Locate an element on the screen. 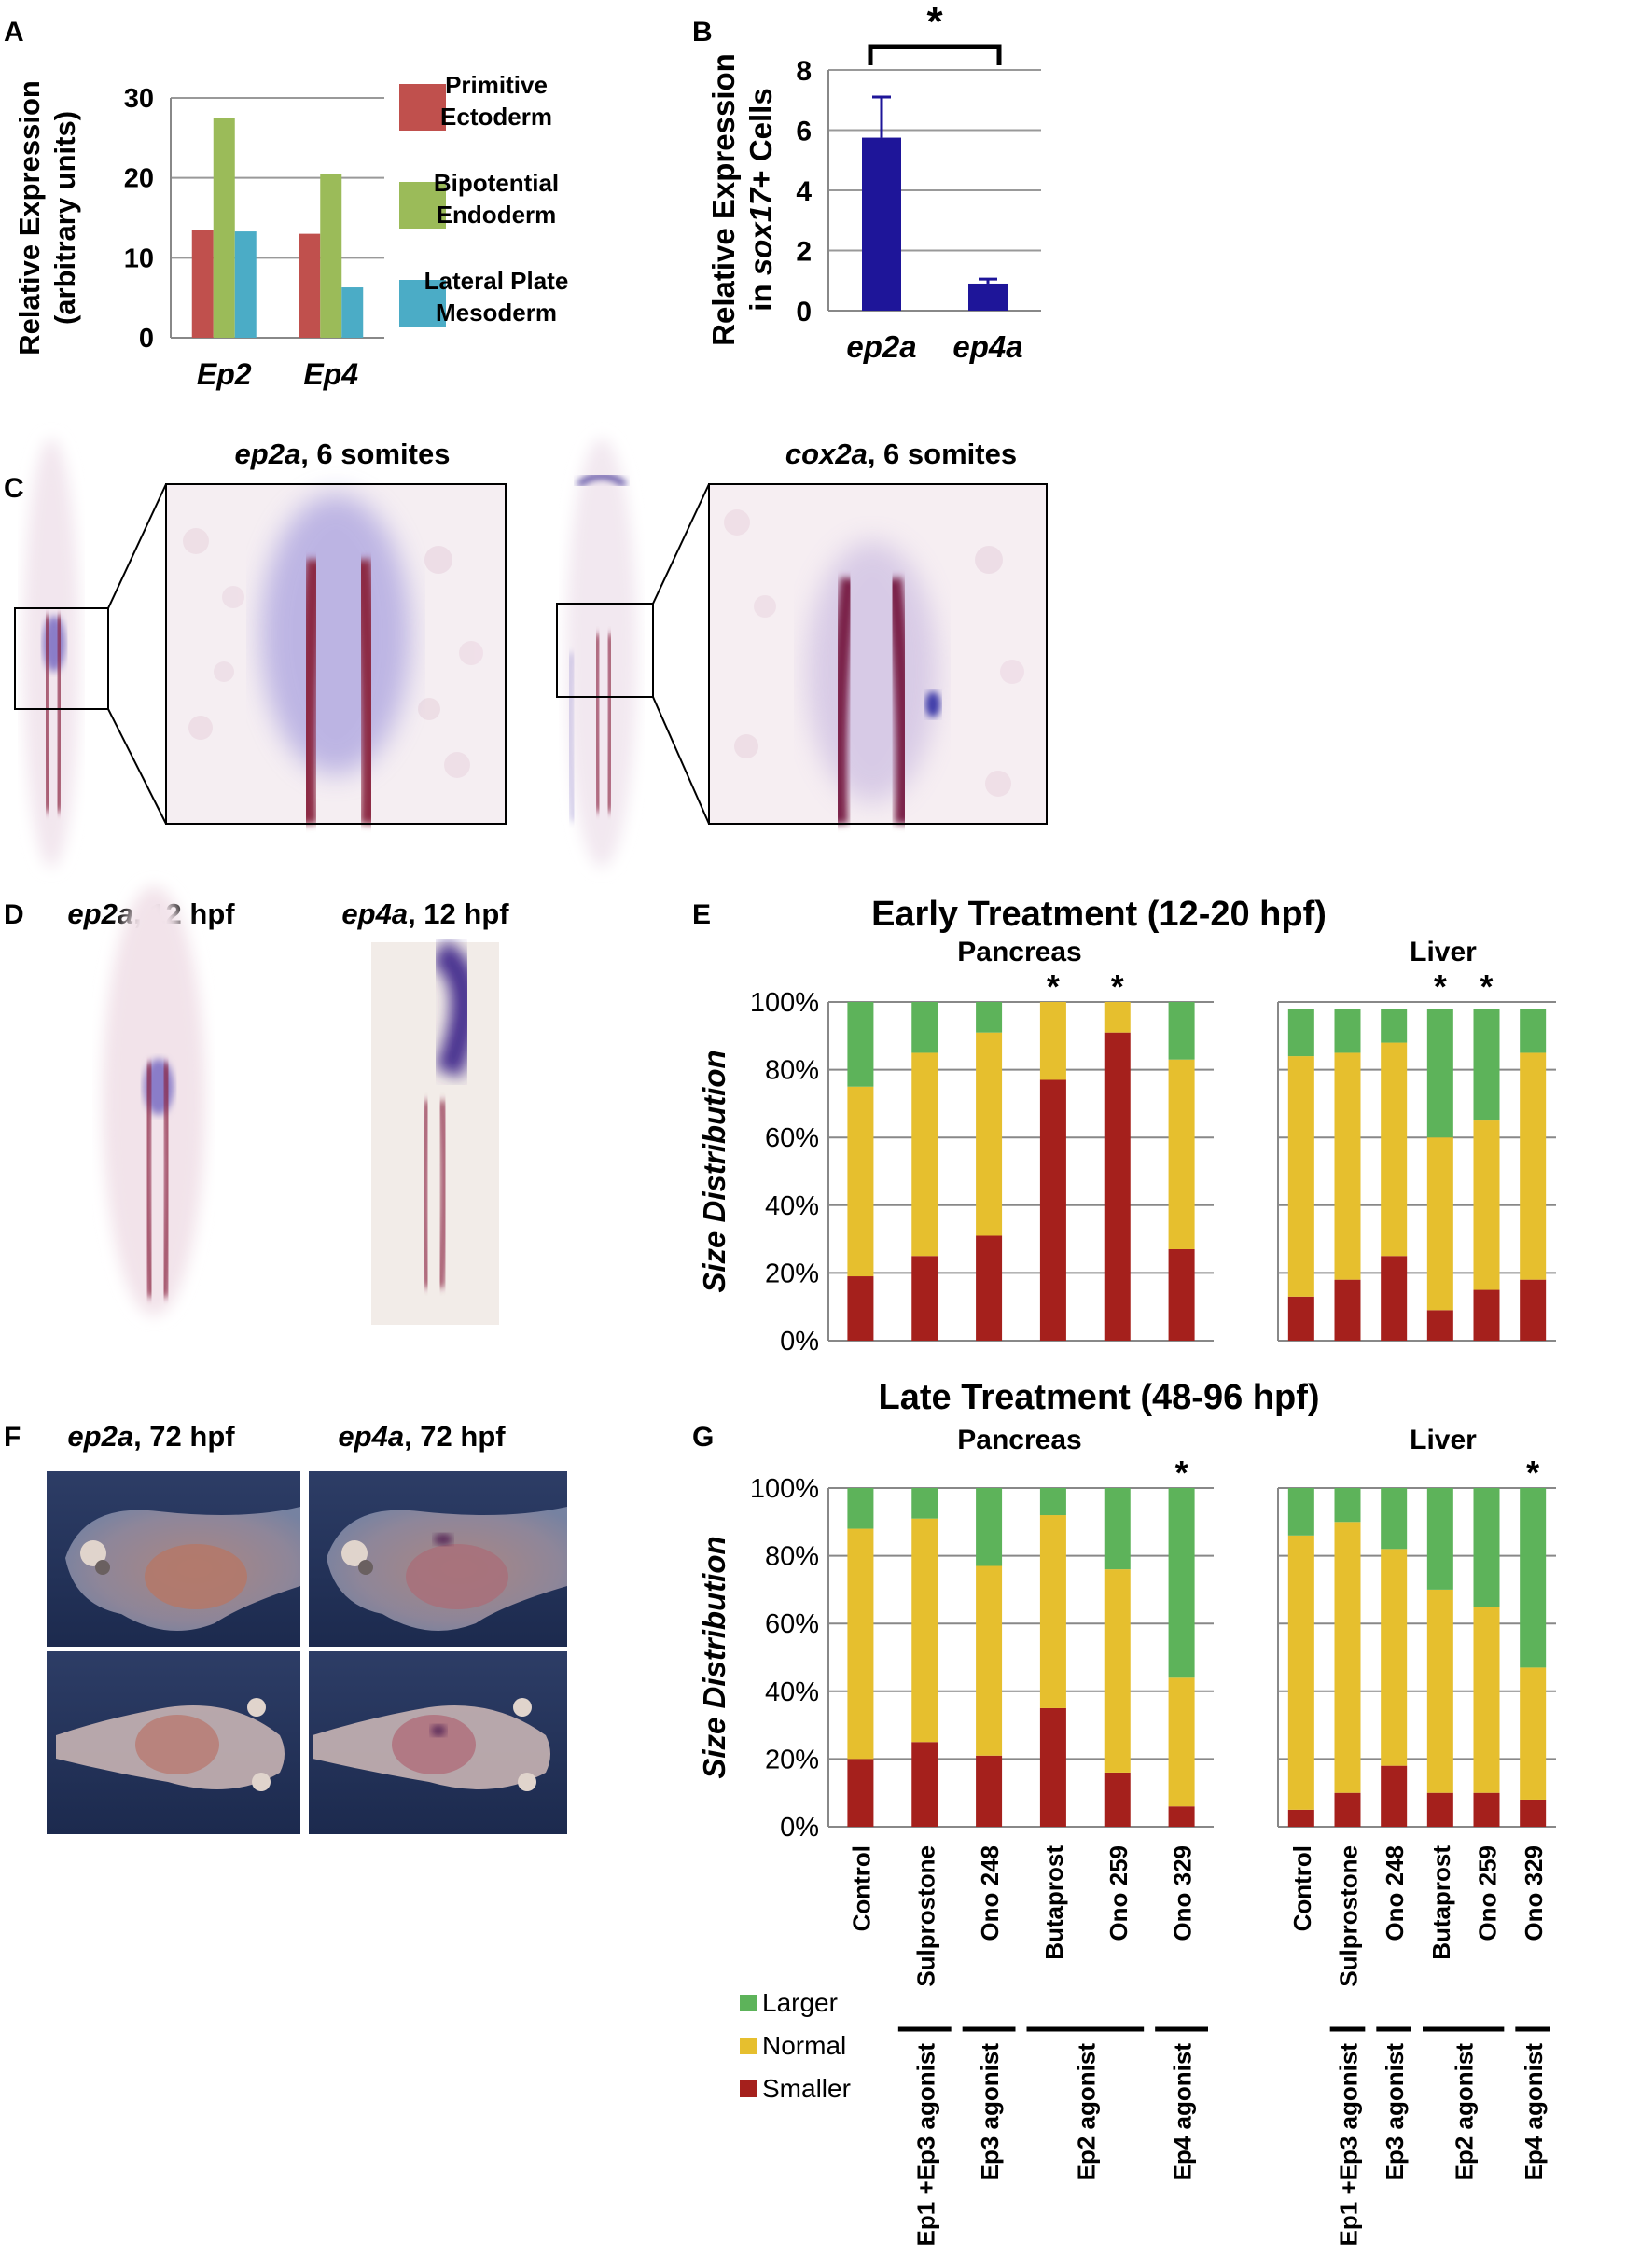 Image resolution: width=1626 pixels, height=2268 pixels. early-treatment-title: Early Treatment (12-20 hpf) is located at coordinates (1099, 914).